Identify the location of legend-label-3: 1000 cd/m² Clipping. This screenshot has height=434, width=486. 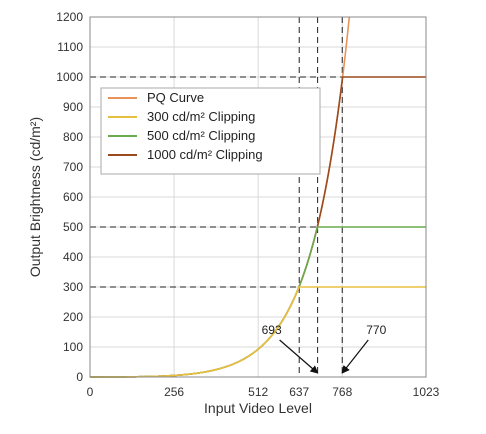
(205, 154).